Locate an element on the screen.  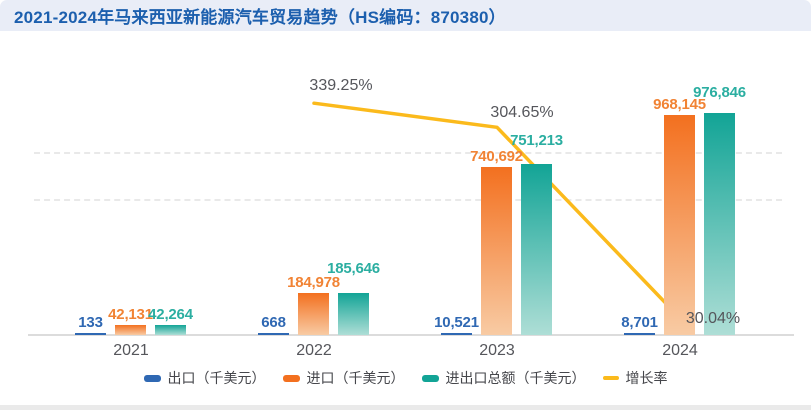
bar-value-label: 968,145 is located at coordinates (679, 104).